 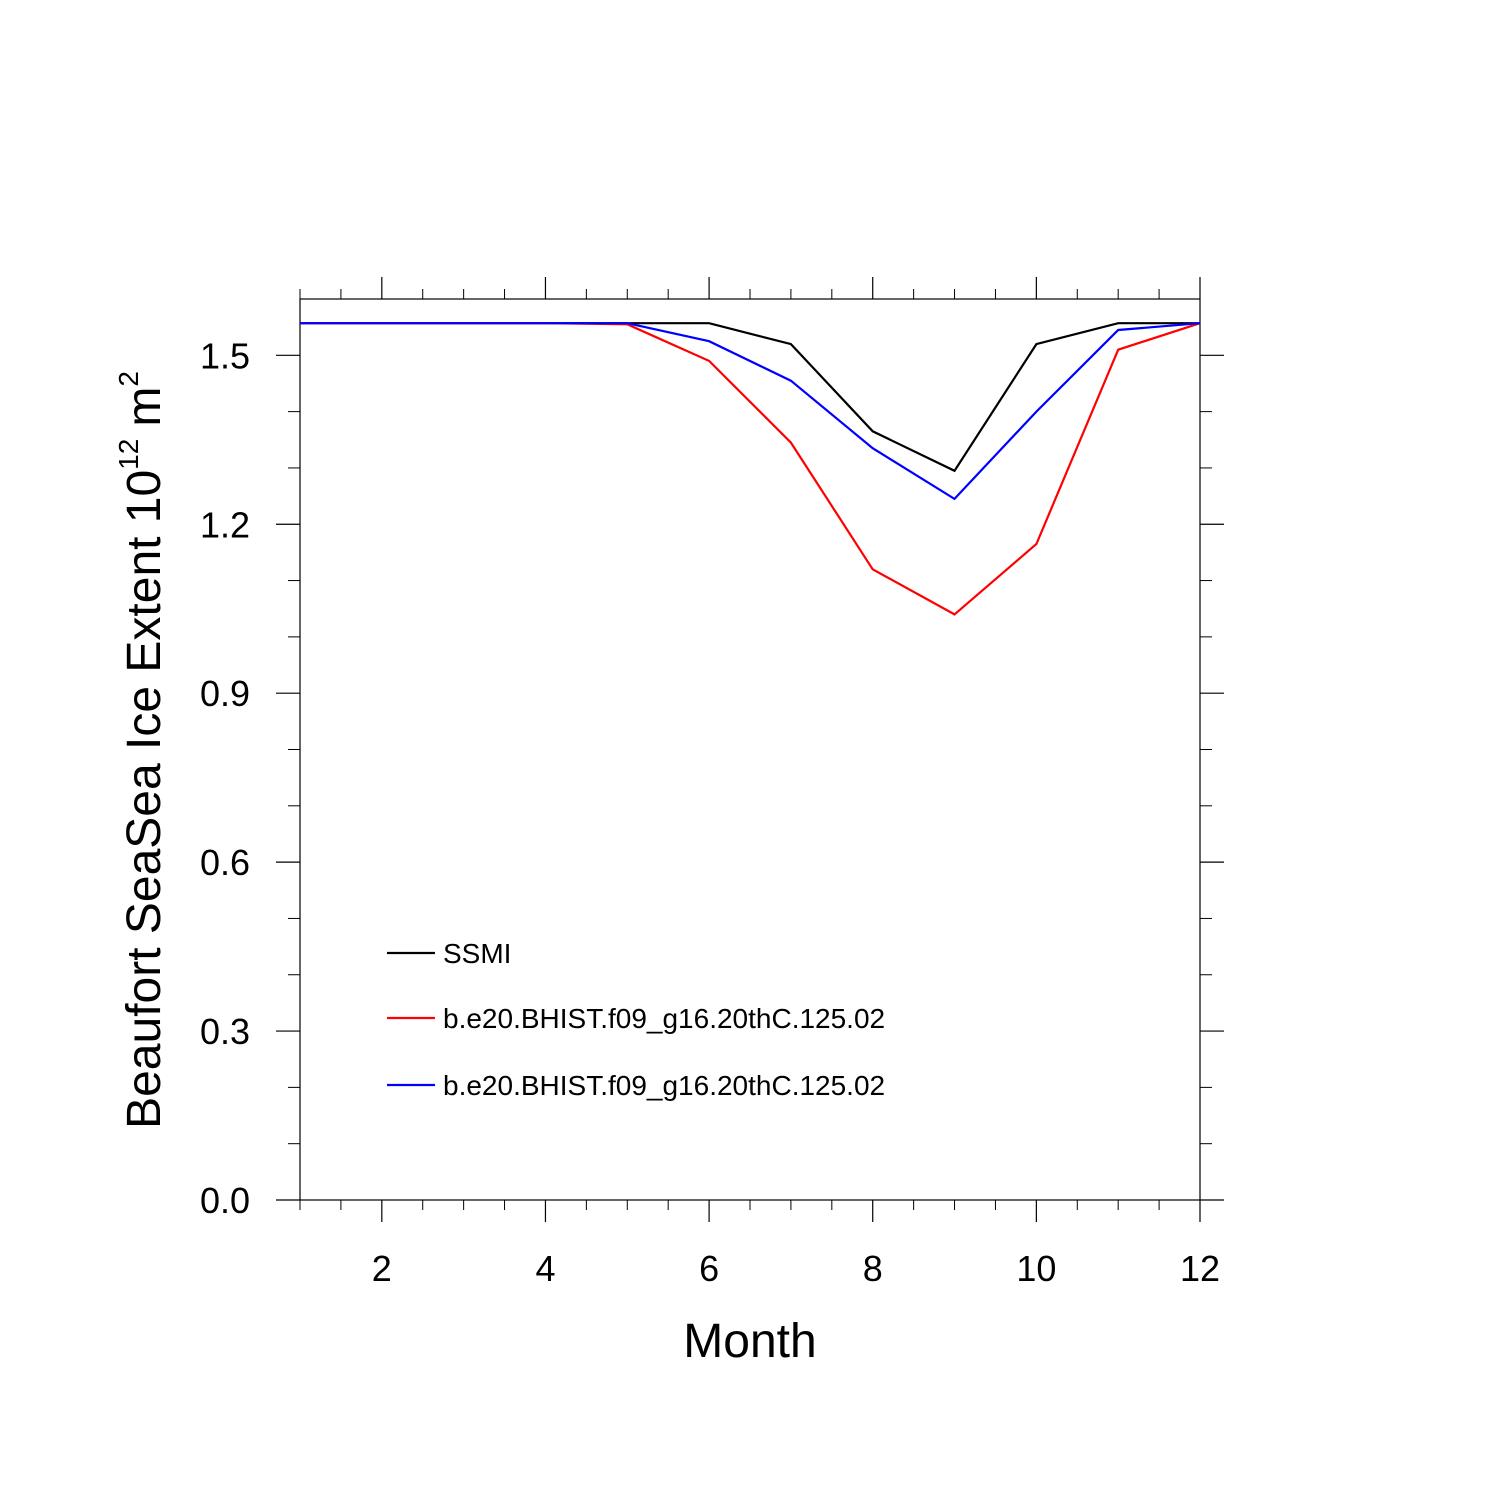 I want to click on y-axis-label-unit: m, so click(x=144, y=407).